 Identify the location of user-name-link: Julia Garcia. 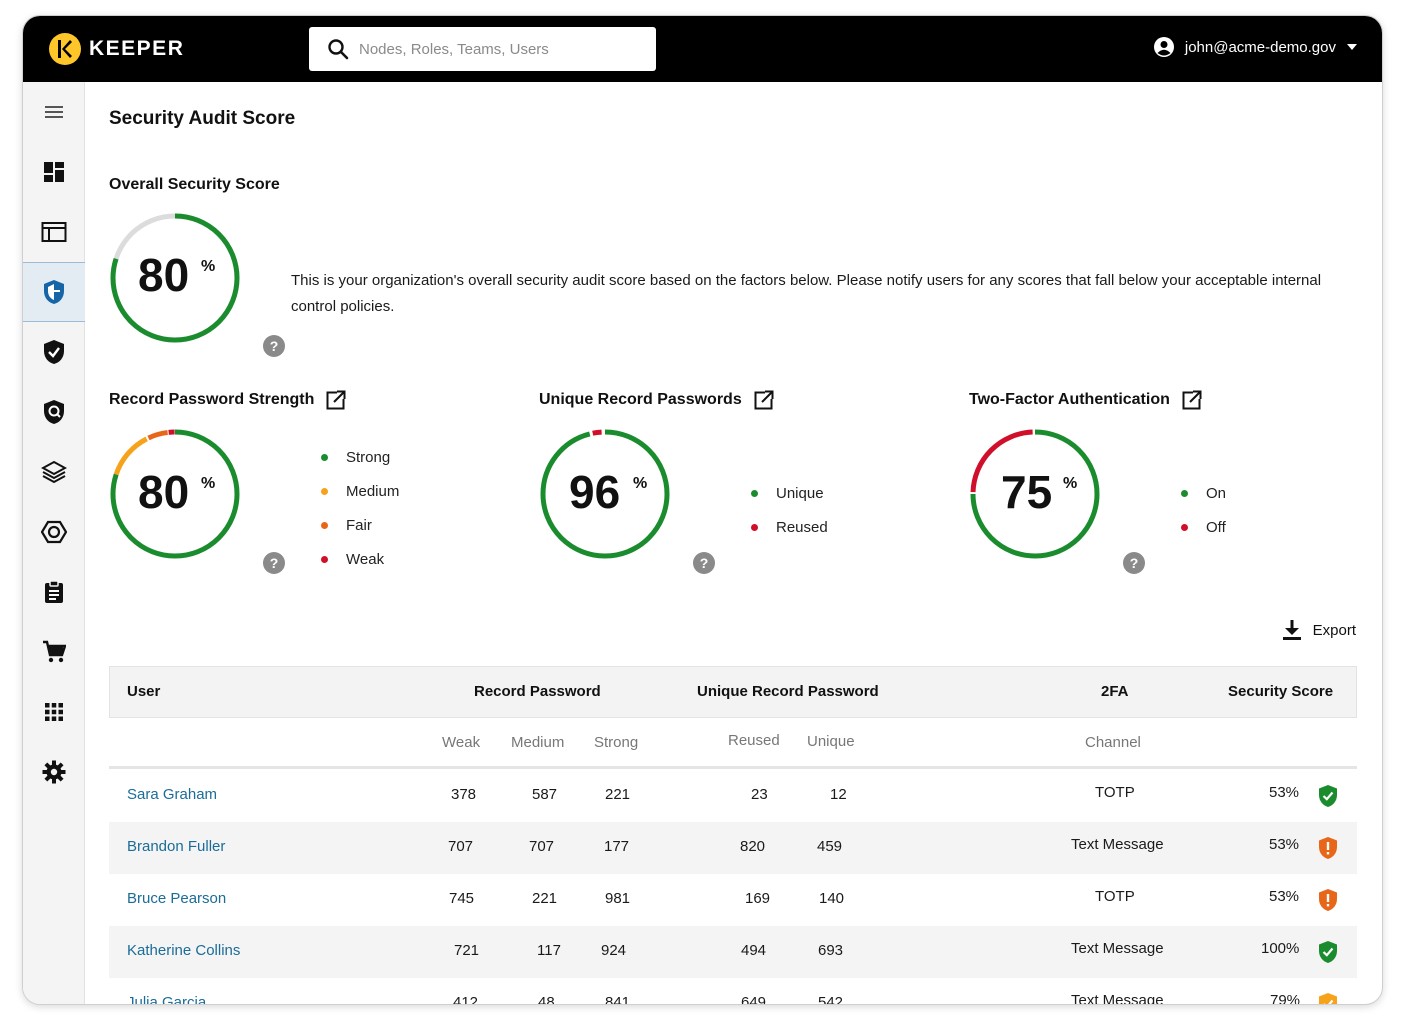
(167, 999).